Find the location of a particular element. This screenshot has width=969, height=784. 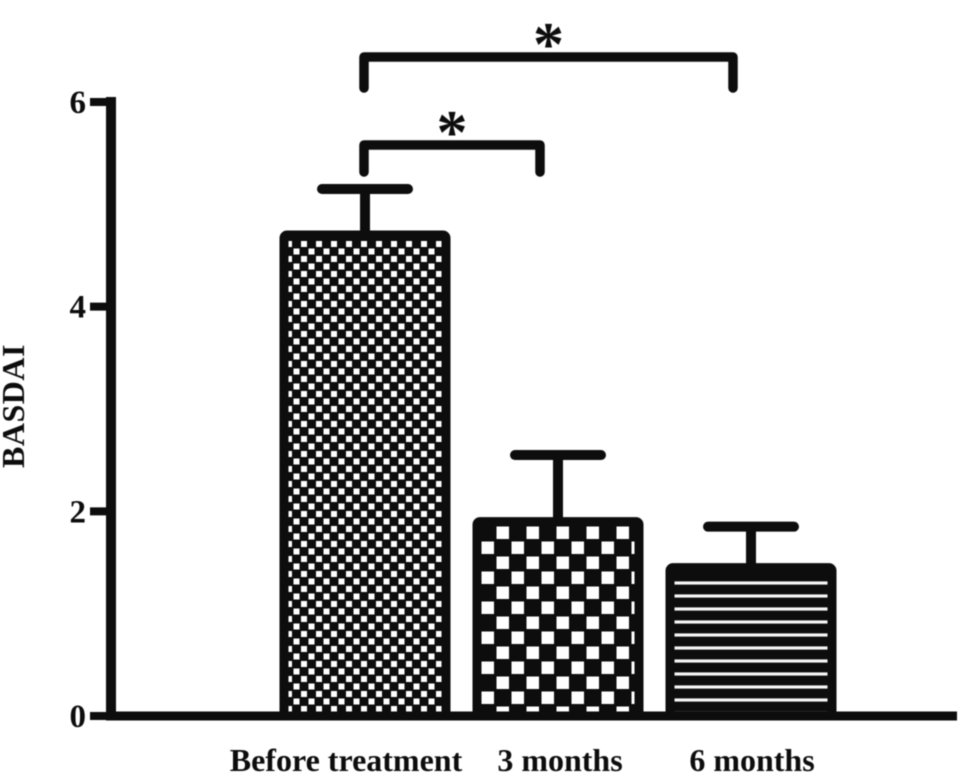

y-axis-title: BASDAI is located at coordinates (15, 406).